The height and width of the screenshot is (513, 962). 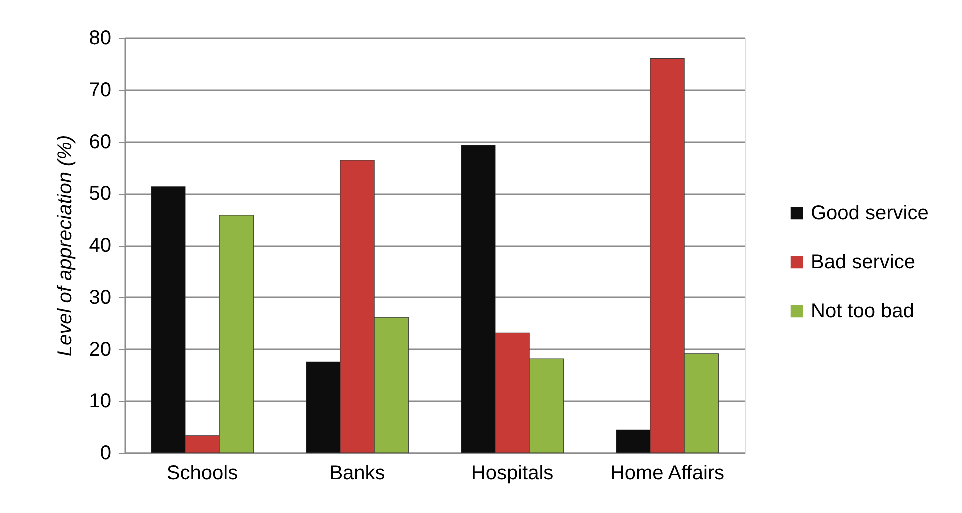 I want to click on x-tick-label: Home Affairs, so click(x=667, y=473).